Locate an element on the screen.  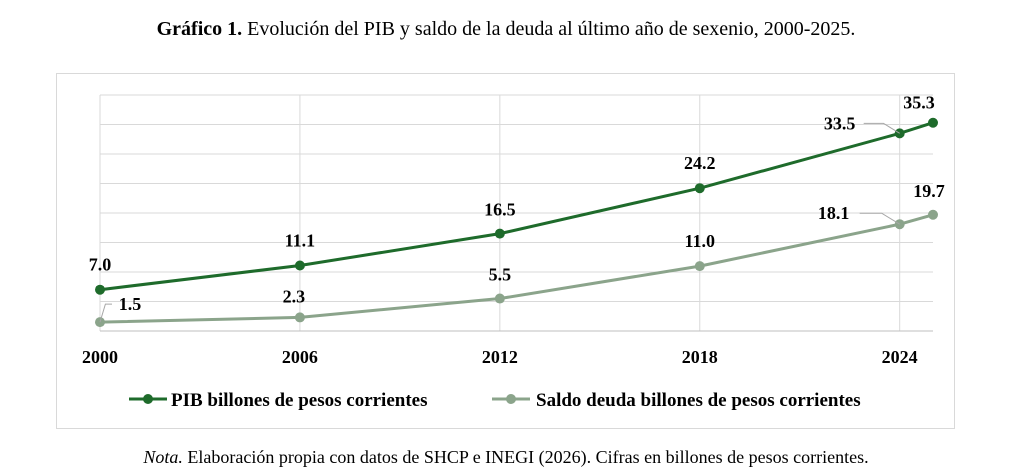
legend-label: Saldo deuda billones de pesos corrientes is located at coordinates (698, 400).